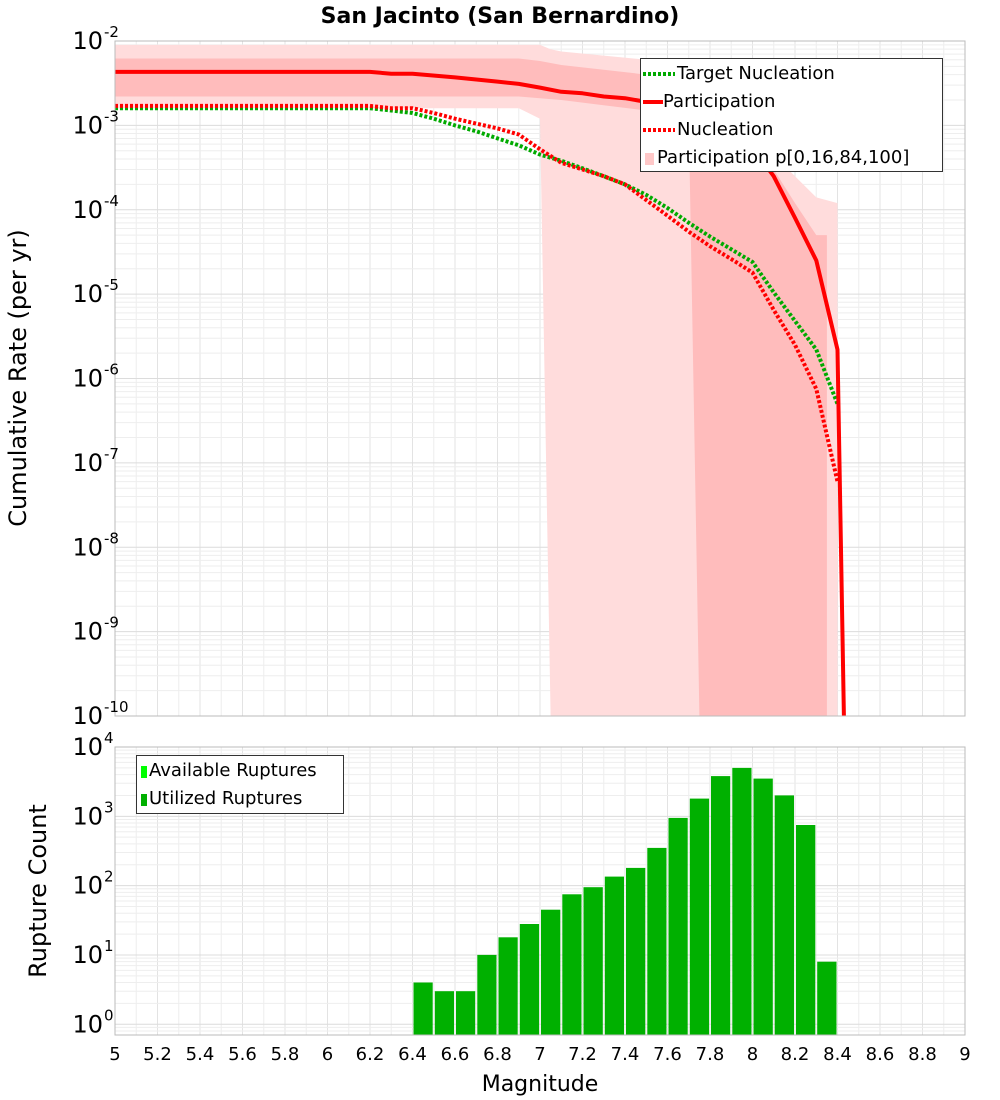 The height and width of the screenshot is (1100, 1000). What do you see at coordinates (109, 807) in the screenshot?
I see `y-tick-exponent: 3` at bounding box center [109, 807].